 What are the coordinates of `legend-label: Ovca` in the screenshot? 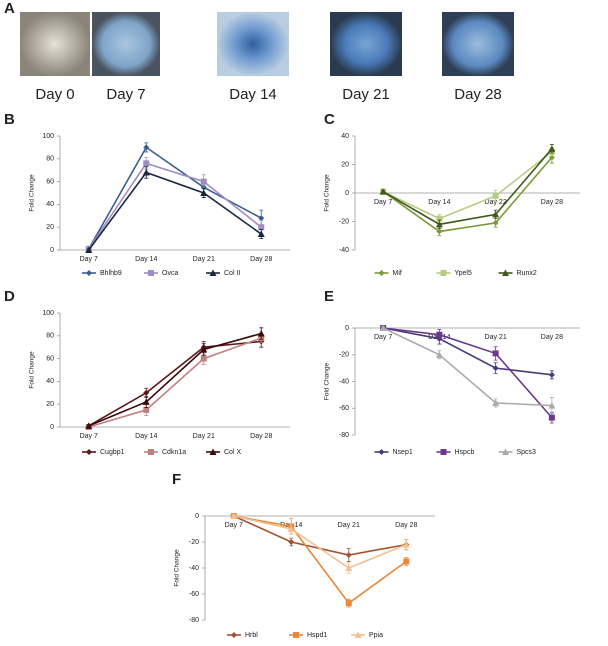 It's located at (170, 273).